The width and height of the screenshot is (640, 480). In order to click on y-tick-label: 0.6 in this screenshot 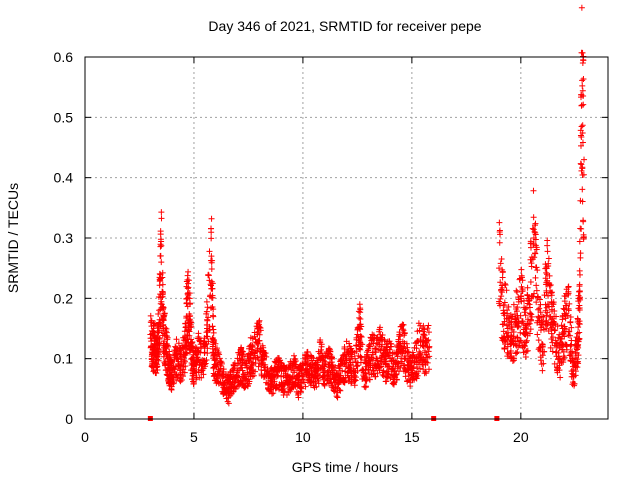, I will do `click(64, 57)`.